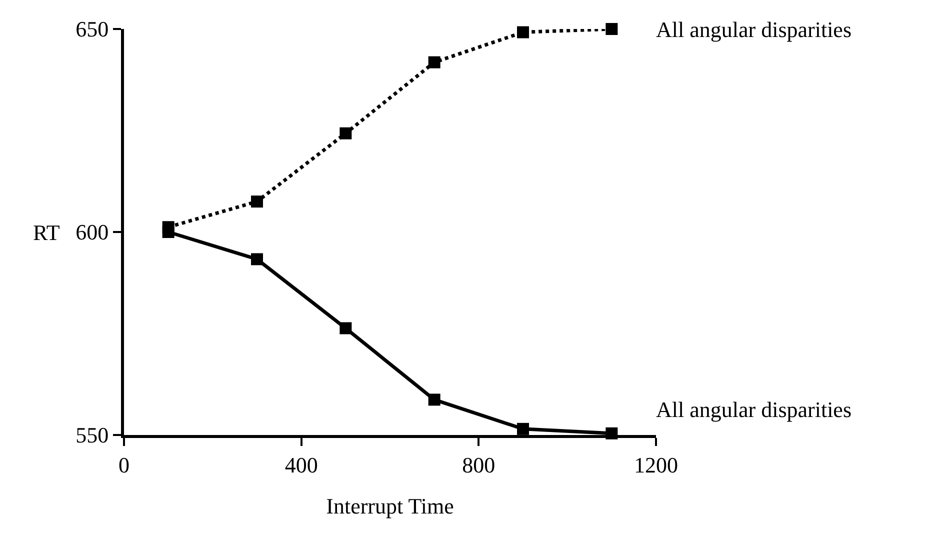 This screenshot has width=942, height=552. What do you see at coordinates (479, 465) in the screenshot?
I see `x-tick-label: 800` at bounding box center [479, 465].